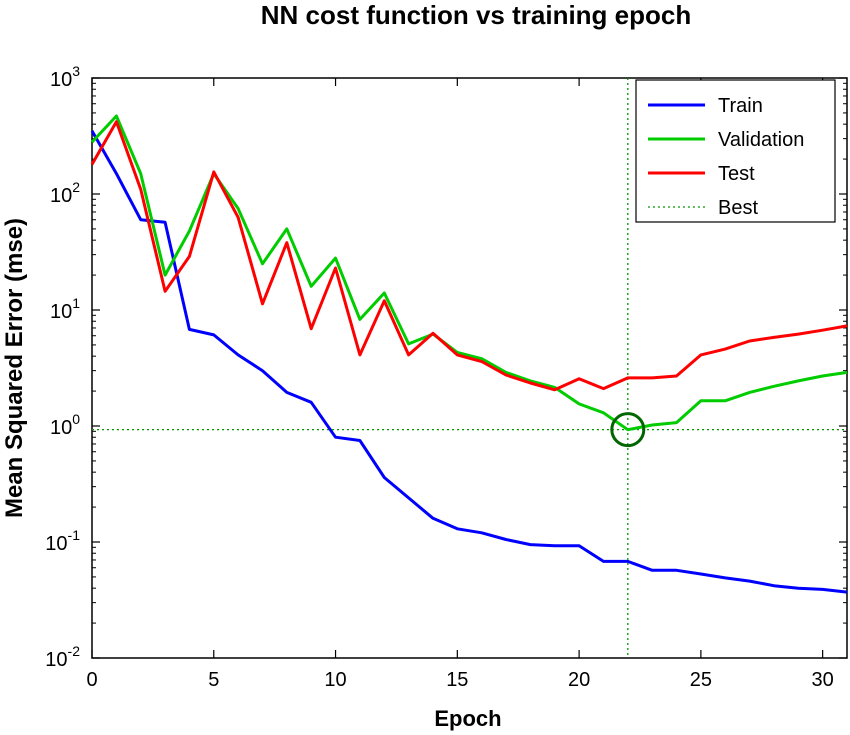 Image resolution: width=850 pixels, height=735 pixels. What do you see at coordinates (628, 430) in the screenshot?
I see `best-point-circle` at bounding box center [628, 430].